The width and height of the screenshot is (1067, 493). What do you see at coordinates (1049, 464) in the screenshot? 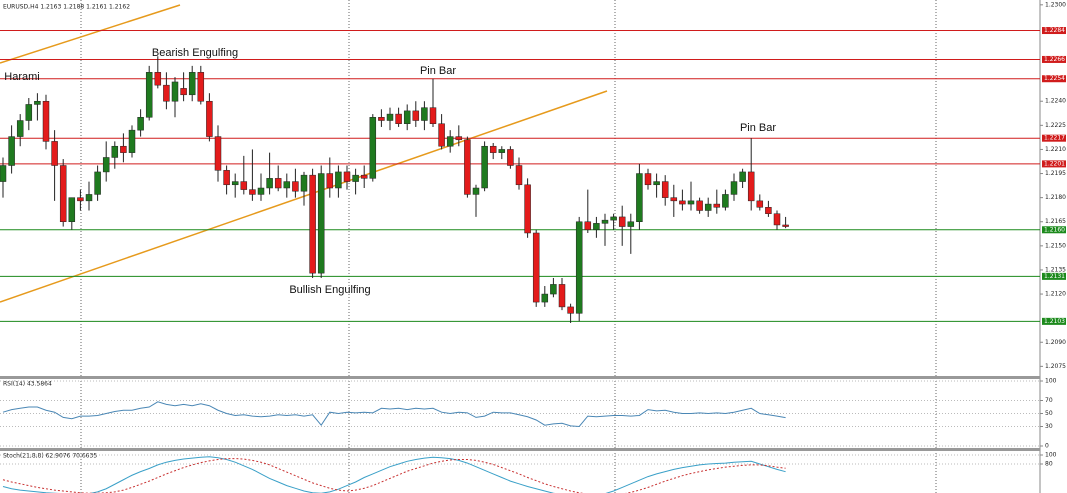
I see `y-tick-label: 80` at bounding box center [1049, 464].